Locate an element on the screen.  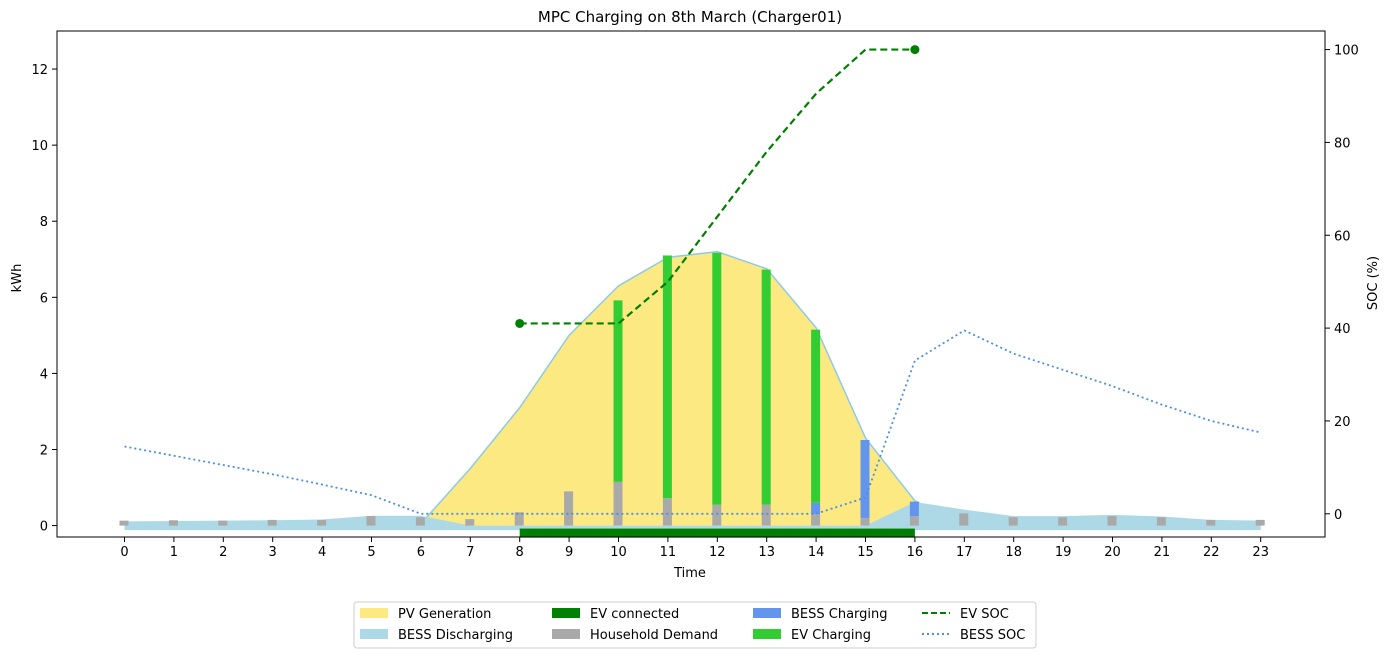
y-tick-label: 2 is located at coordinates (44, 450).